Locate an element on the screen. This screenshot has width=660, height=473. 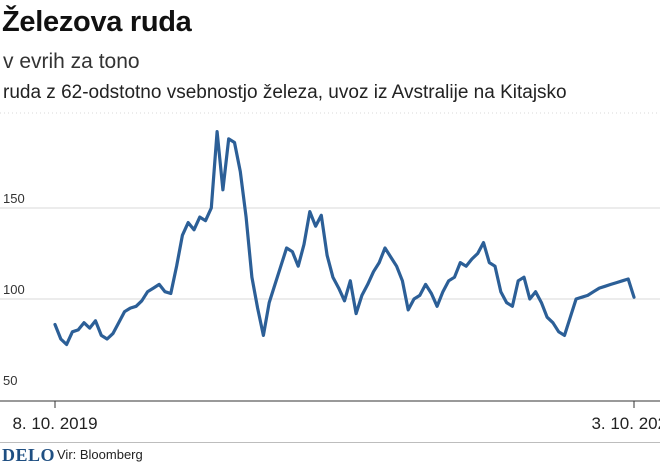
x-tick-label: 8. 10. 2019 is located at coordinates (54, 423).